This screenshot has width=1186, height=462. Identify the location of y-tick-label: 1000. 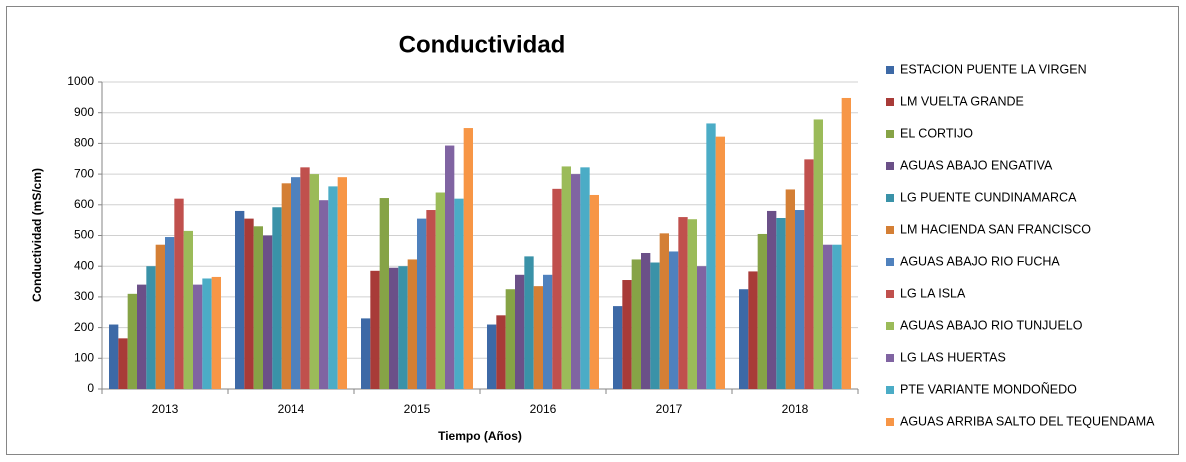
(80, 81).